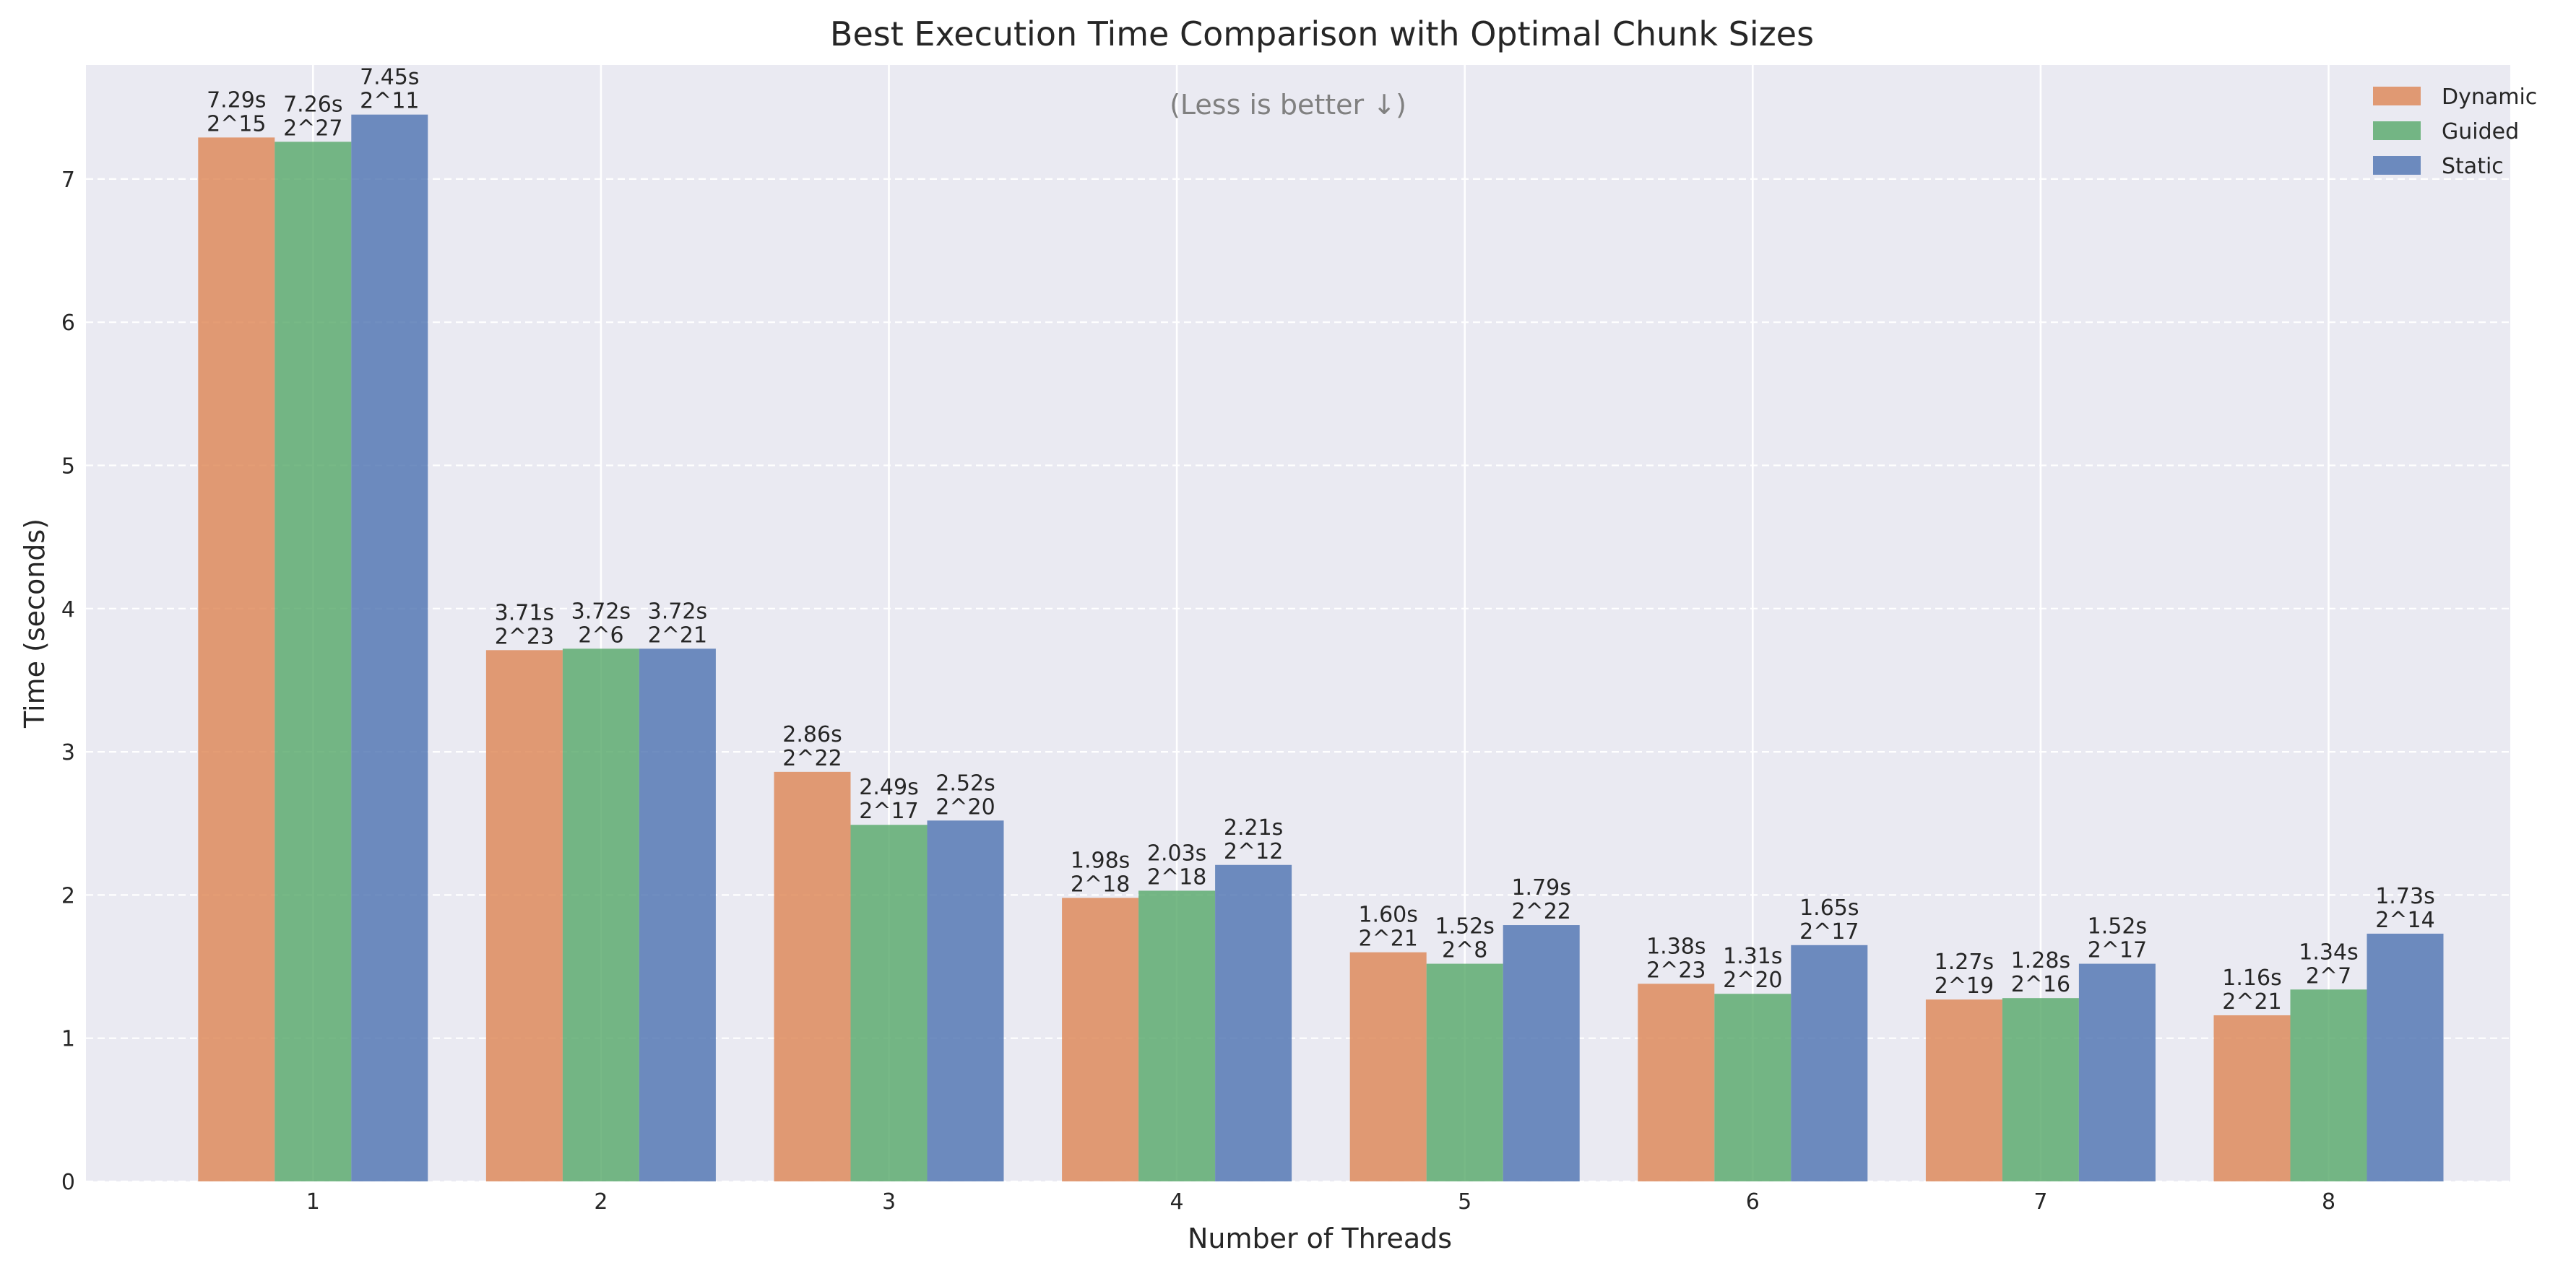 The image size is (2576, 1276). What do you see at coordinates (68, 1182) in the screenshot?
I see `y-tick-label: 0` at bounding box center [68, 1182].